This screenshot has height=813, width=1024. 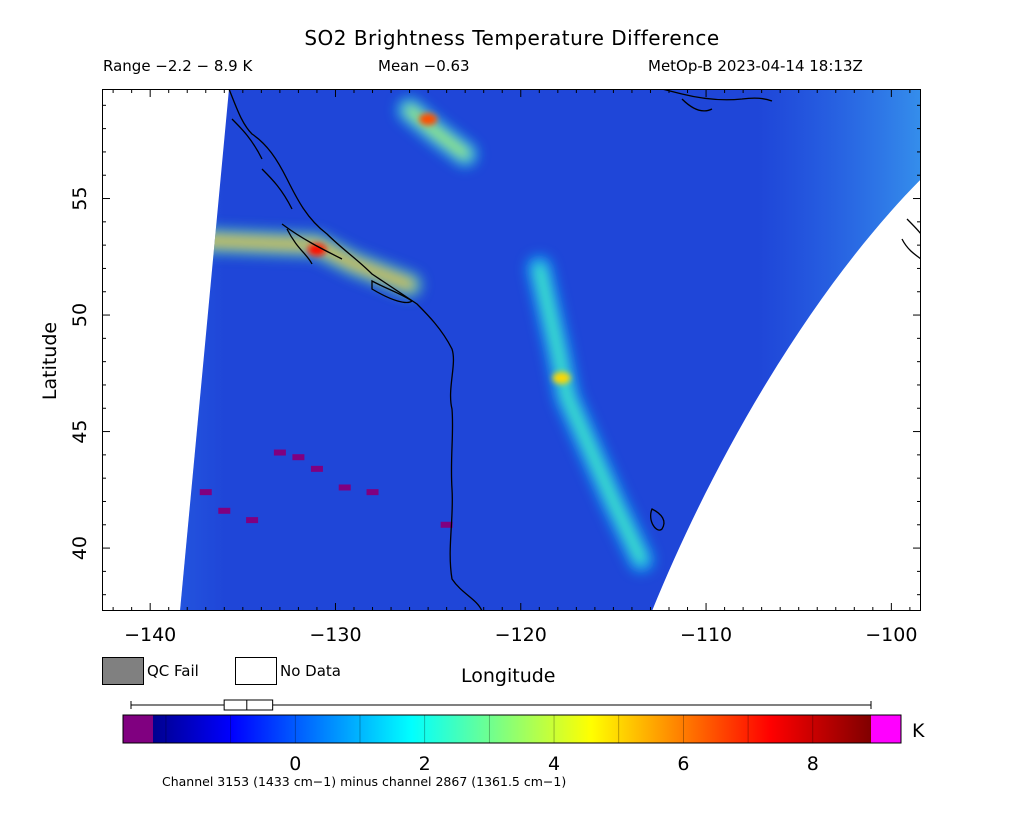 What do you see at coordinates (178, 66) in the screenshot?
I see `range-readout: Range −2.2 − 8.9 K` at bounding box center [178, 66].